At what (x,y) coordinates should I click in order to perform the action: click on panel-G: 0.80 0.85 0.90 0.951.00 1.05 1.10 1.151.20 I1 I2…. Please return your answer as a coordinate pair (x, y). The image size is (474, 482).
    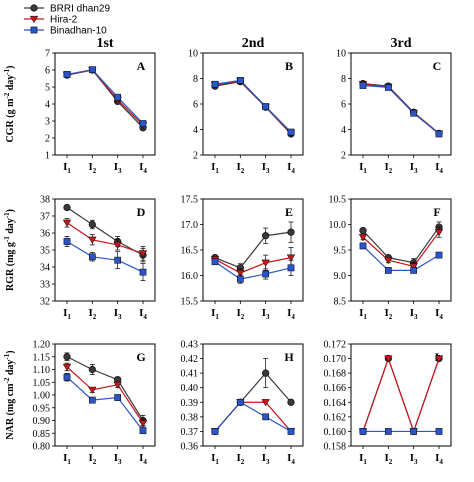
    Looking at the image, I should click on (94, 403).